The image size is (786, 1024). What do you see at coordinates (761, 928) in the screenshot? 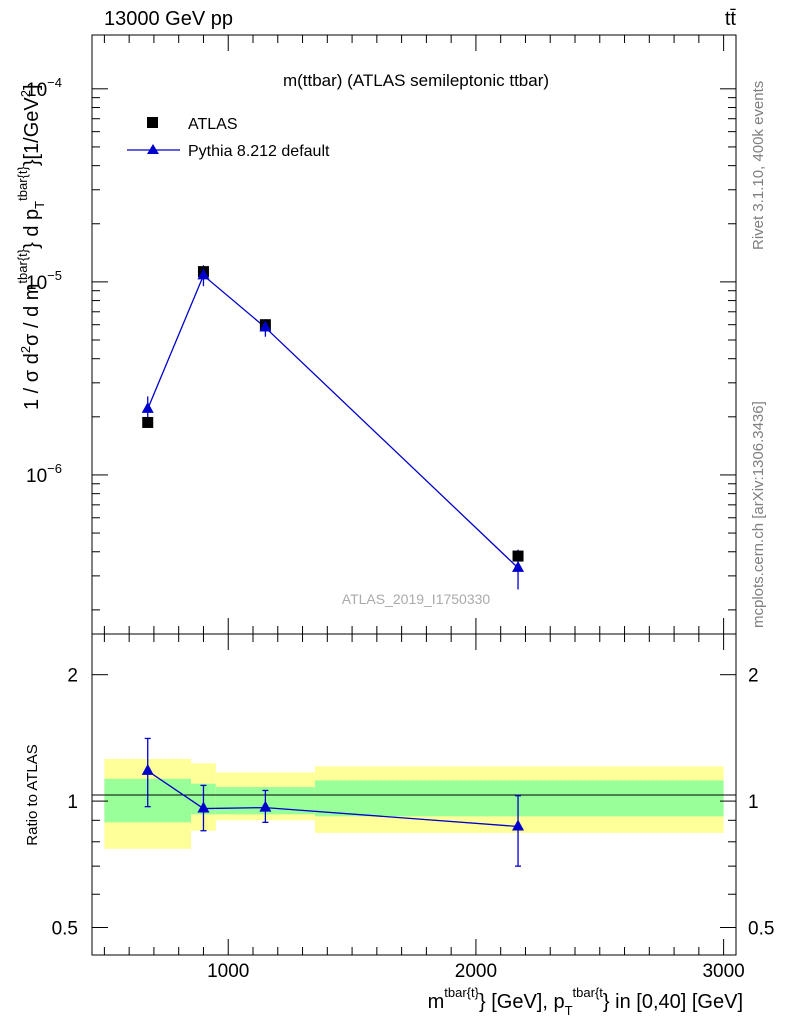
I see `ratio-y-tick-label-right: 0.5` at bounding box center [761, 928].